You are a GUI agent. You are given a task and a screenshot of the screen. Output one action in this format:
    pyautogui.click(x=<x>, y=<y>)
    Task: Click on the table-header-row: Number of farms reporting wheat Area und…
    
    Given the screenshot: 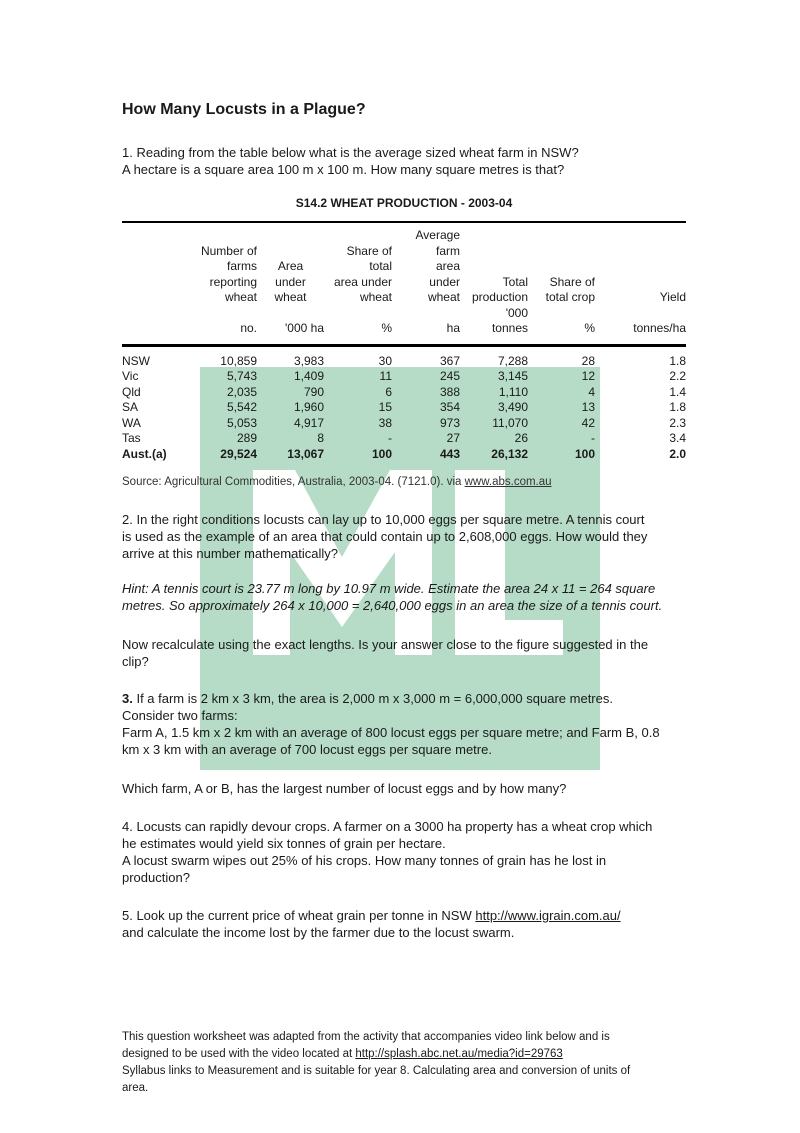 What is the action you would take?
    pyautogui.click(x=404, y=267)
    